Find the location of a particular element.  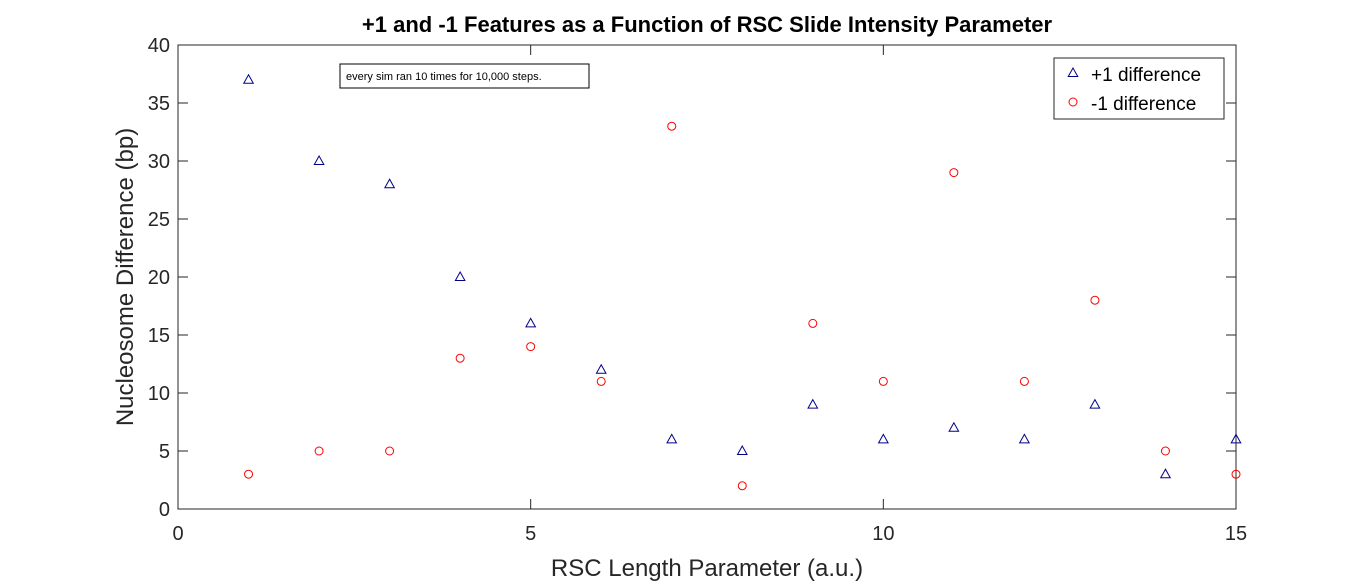

annotation-text: every sim ran 10 times for 10,000 steps. is located at coordinates (444, 77).